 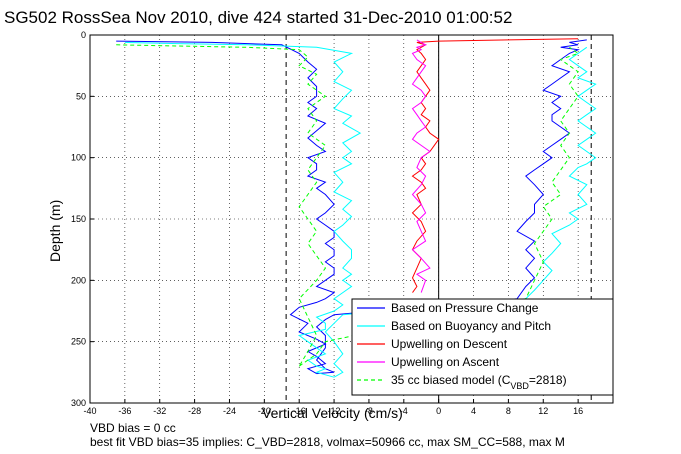 I want to click on legend-label: Based on Buoyancy and Pitch, so click(x=471, y=326).